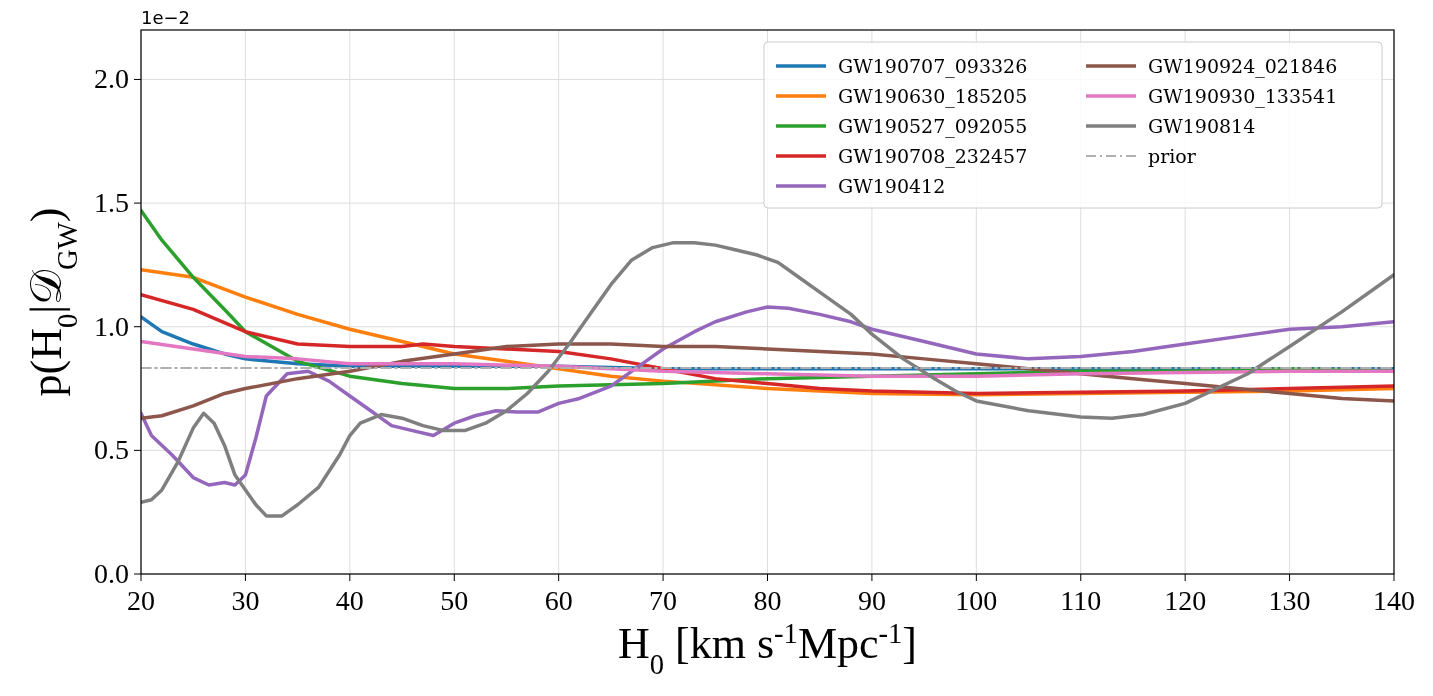 Image resolution: width=1433 pixels, height=696 pixels. I want to click on x-tick-label: 20, so click(141, 600).